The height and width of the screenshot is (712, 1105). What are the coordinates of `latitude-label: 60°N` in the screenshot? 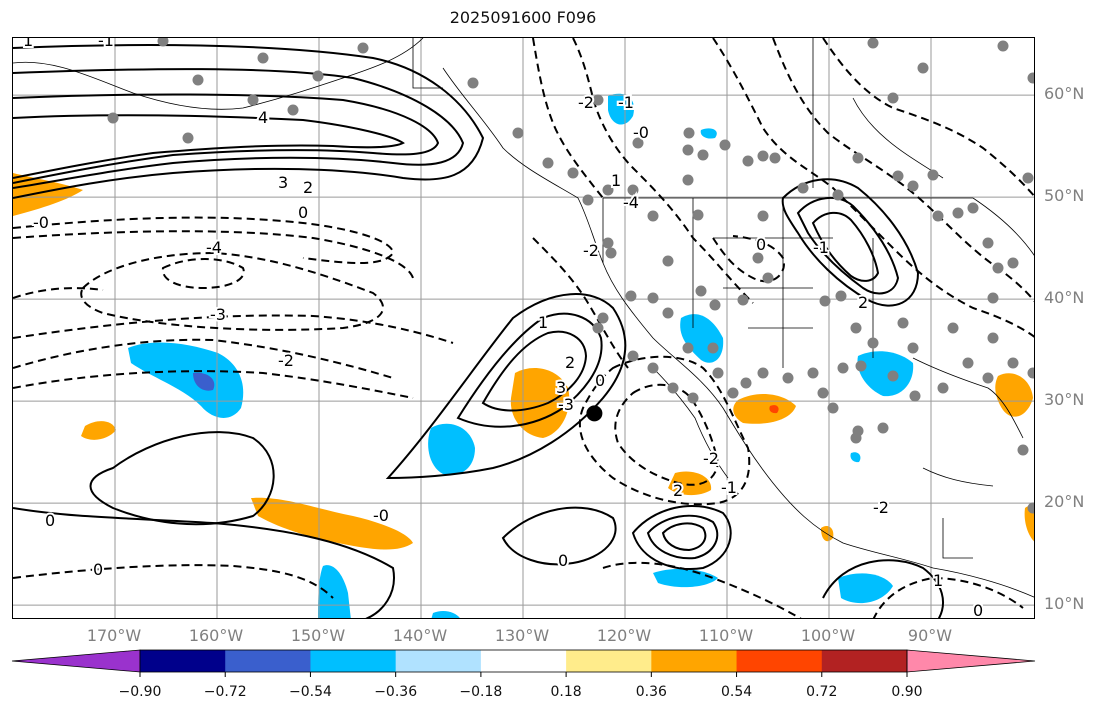 It's located at (1064, 94).